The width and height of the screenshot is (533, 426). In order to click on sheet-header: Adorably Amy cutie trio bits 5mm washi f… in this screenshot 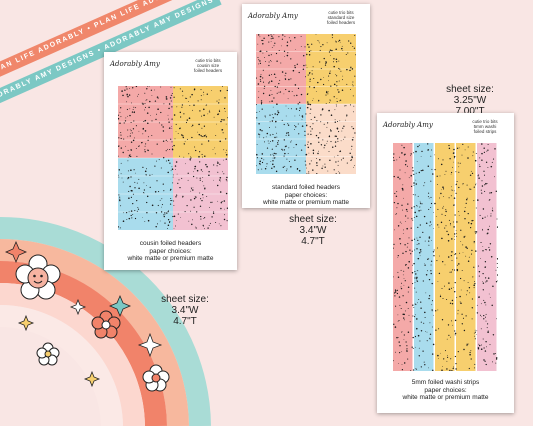, I will do `click(445, 127)`.